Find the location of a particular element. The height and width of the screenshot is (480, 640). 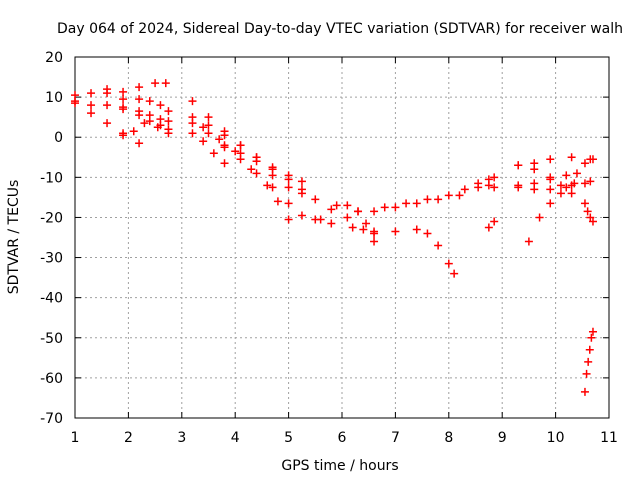

x-tick-label: 11 is located at coordinates (609, 438).